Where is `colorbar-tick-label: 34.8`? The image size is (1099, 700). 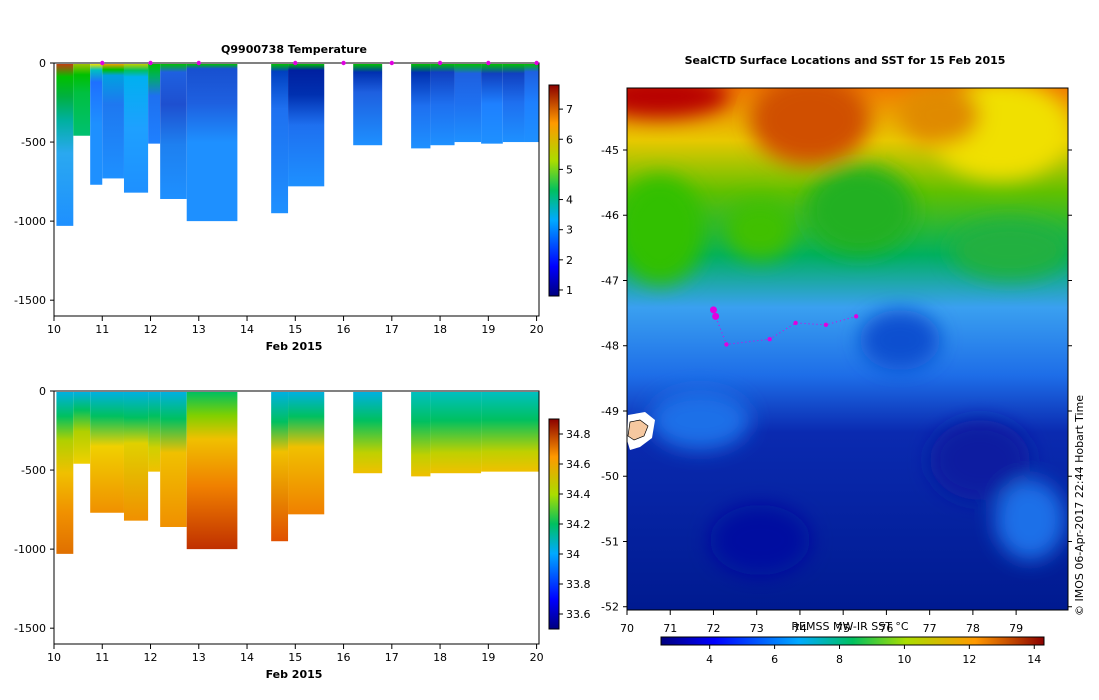
colorbar-tick-label: 34.8 is located at coordinates (578, 434).